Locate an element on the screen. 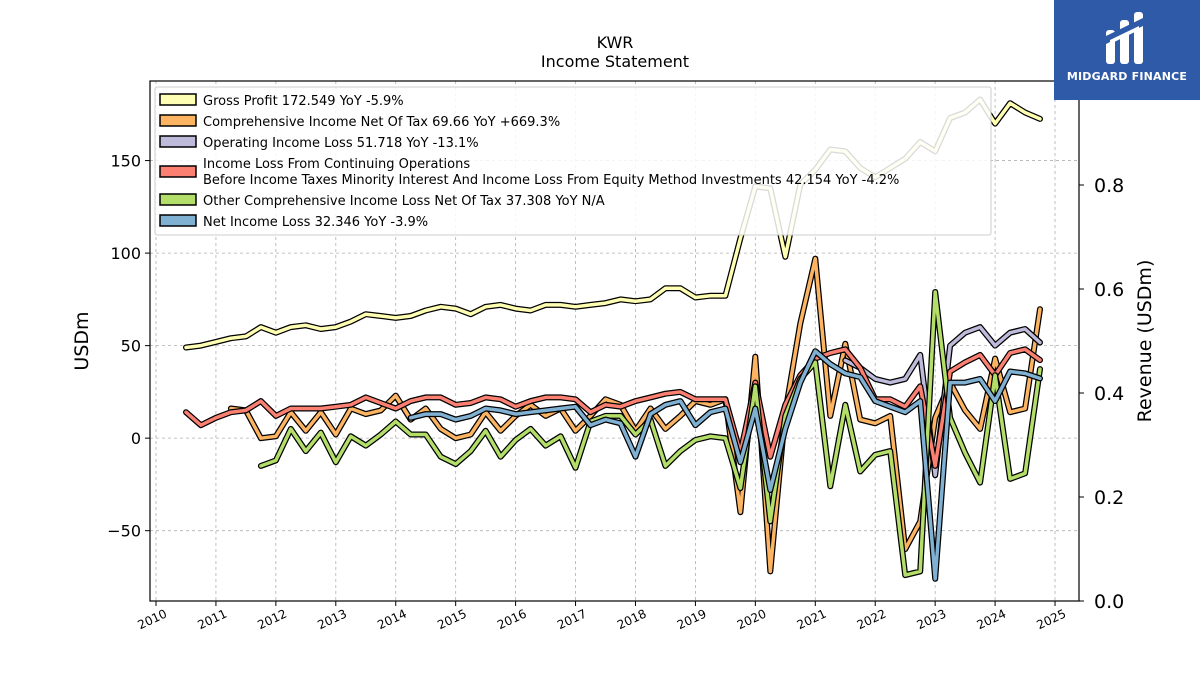 This screenshot has height=675, width=1200. left-axis: −50 0 50 100 150 is located at coordinates (128, 346).